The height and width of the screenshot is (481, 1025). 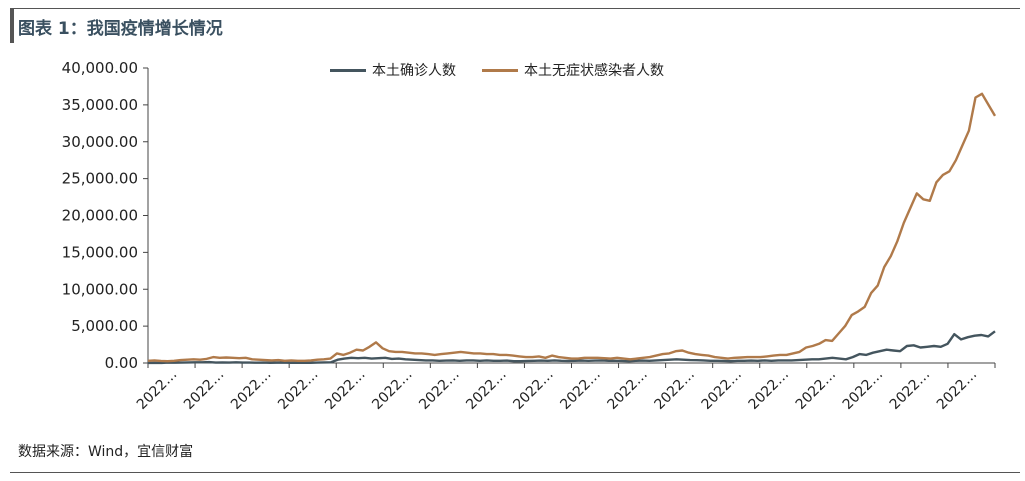 I want to click on y-tick-label: 40,000.00, so click(x=100, y=68).